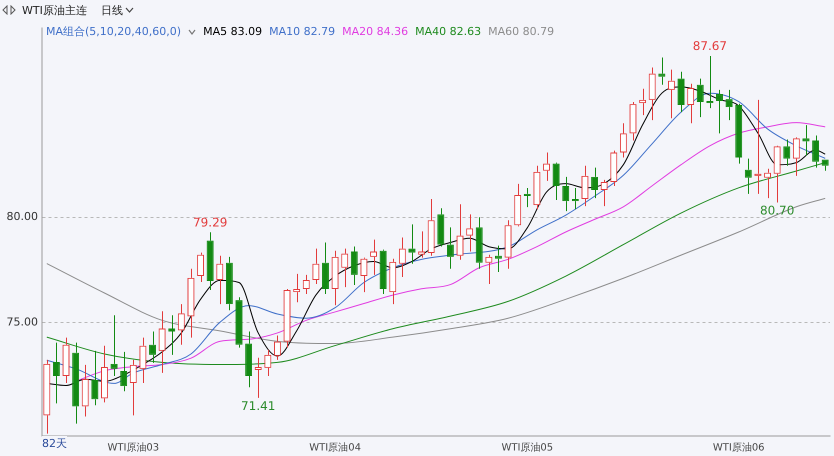 The image size is (834, 456). What do you see at coordinates (258, 406) in the screenshot?
I see `annotation: 71.41` at bounding box center [258, 406].